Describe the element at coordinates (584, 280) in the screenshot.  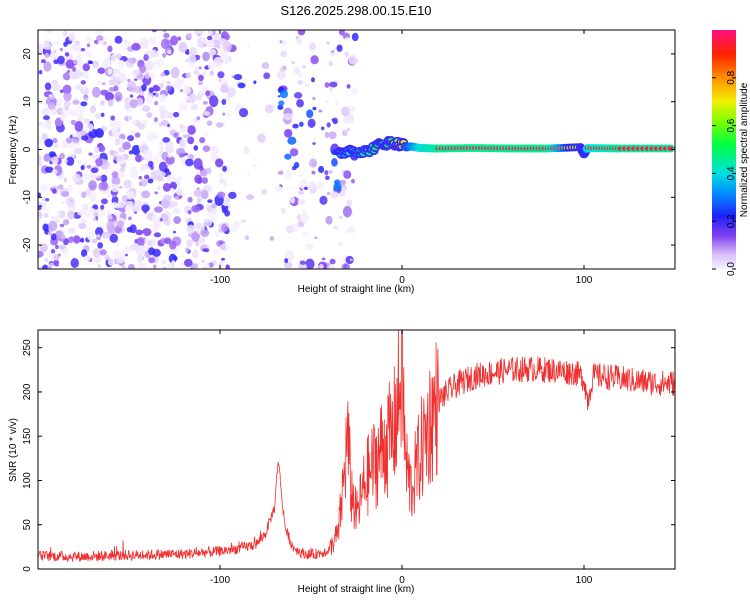
I see `heatmap-x-tick-label: 100` at that location.